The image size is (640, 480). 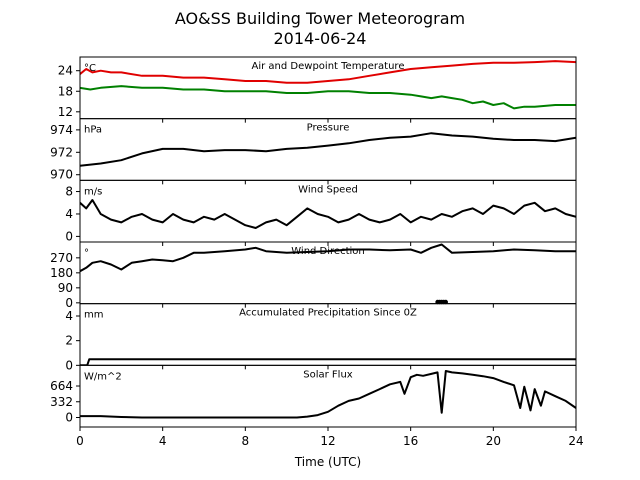 What do you see at coordinates (328, 189) in the screenshot?
I see `panel-wspd-title: Wind Speed` at bounding box center [328, 189].